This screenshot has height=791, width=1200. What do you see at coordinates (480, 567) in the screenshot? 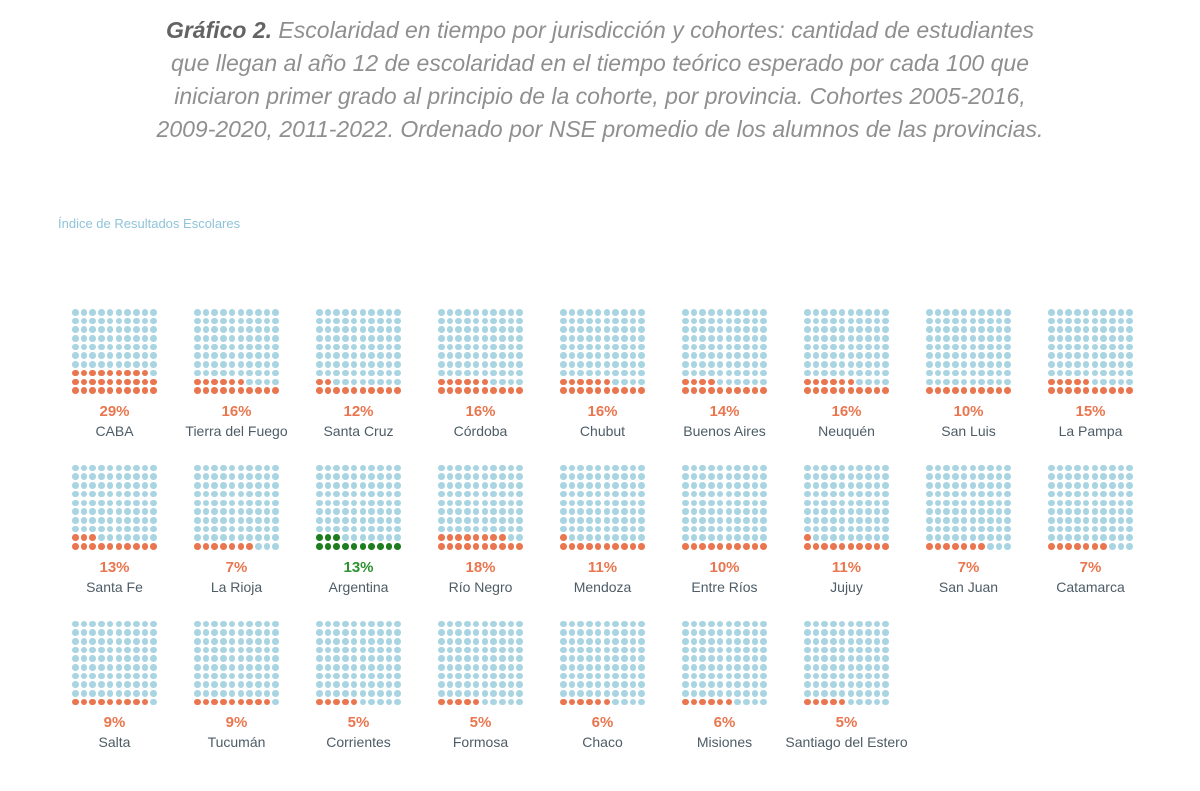
I see `province-percent: 18%` at bounding box center [480, 567].